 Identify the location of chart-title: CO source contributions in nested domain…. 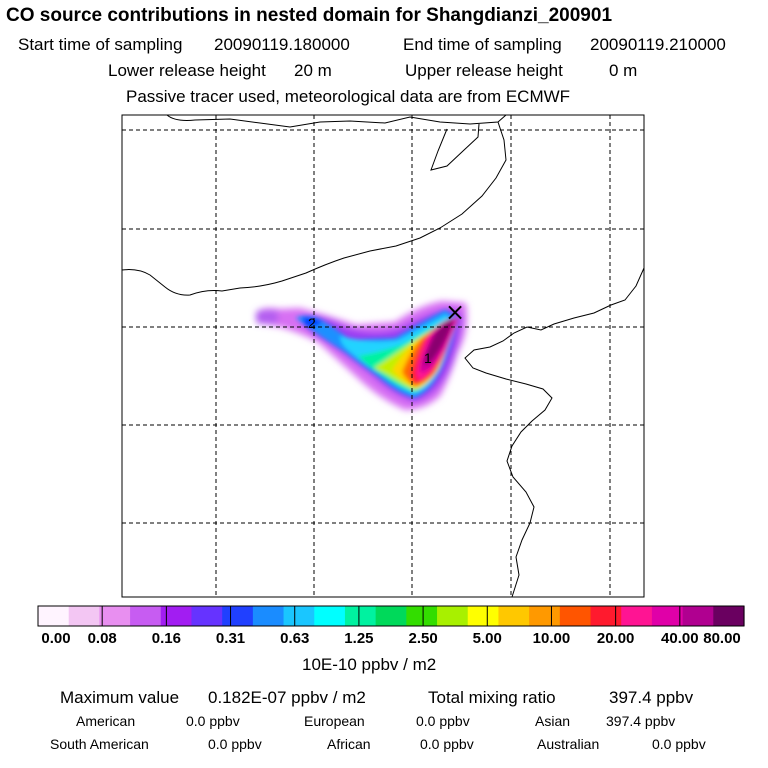
(309, 15).